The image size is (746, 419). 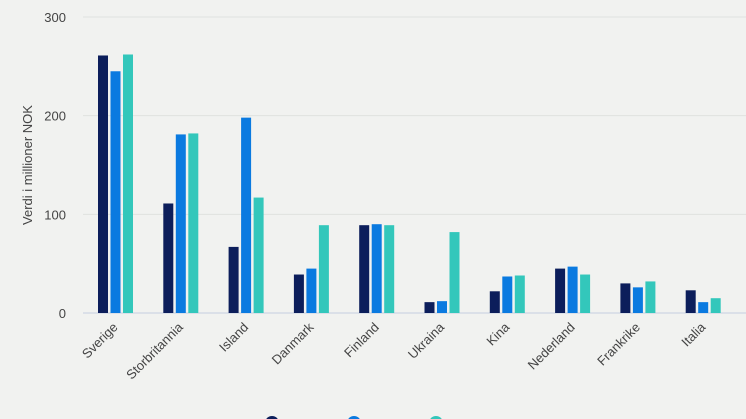 I want to click on bar-2022-nederland, so click(x=585, y=293).